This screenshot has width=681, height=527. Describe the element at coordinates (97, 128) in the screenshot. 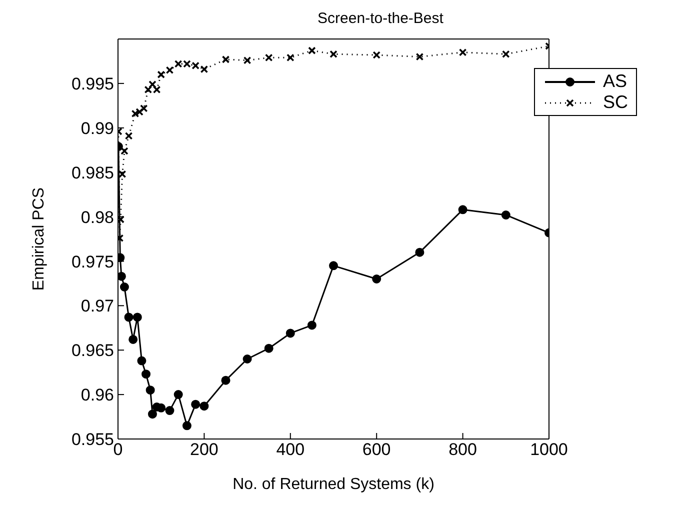

I see `y-tick-label: 0.99` at that location.